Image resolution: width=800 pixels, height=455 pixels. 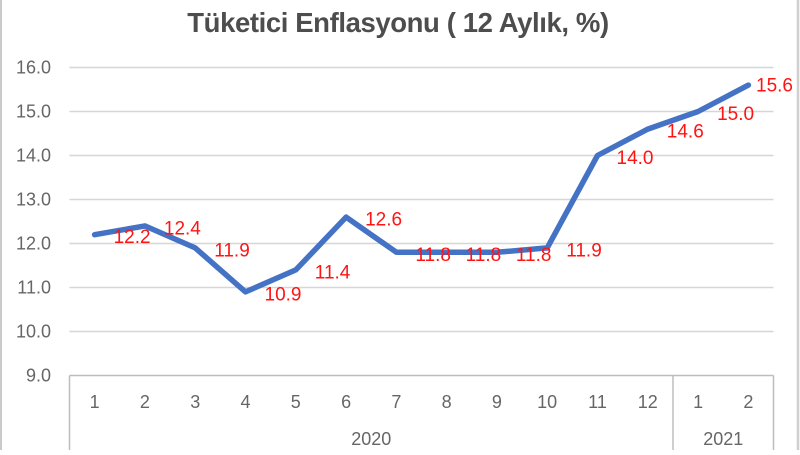 What do you see at coordinates (774, 86) in the screenshot?
I see `svg-text: 15.6` at bounding box center [774, 86].